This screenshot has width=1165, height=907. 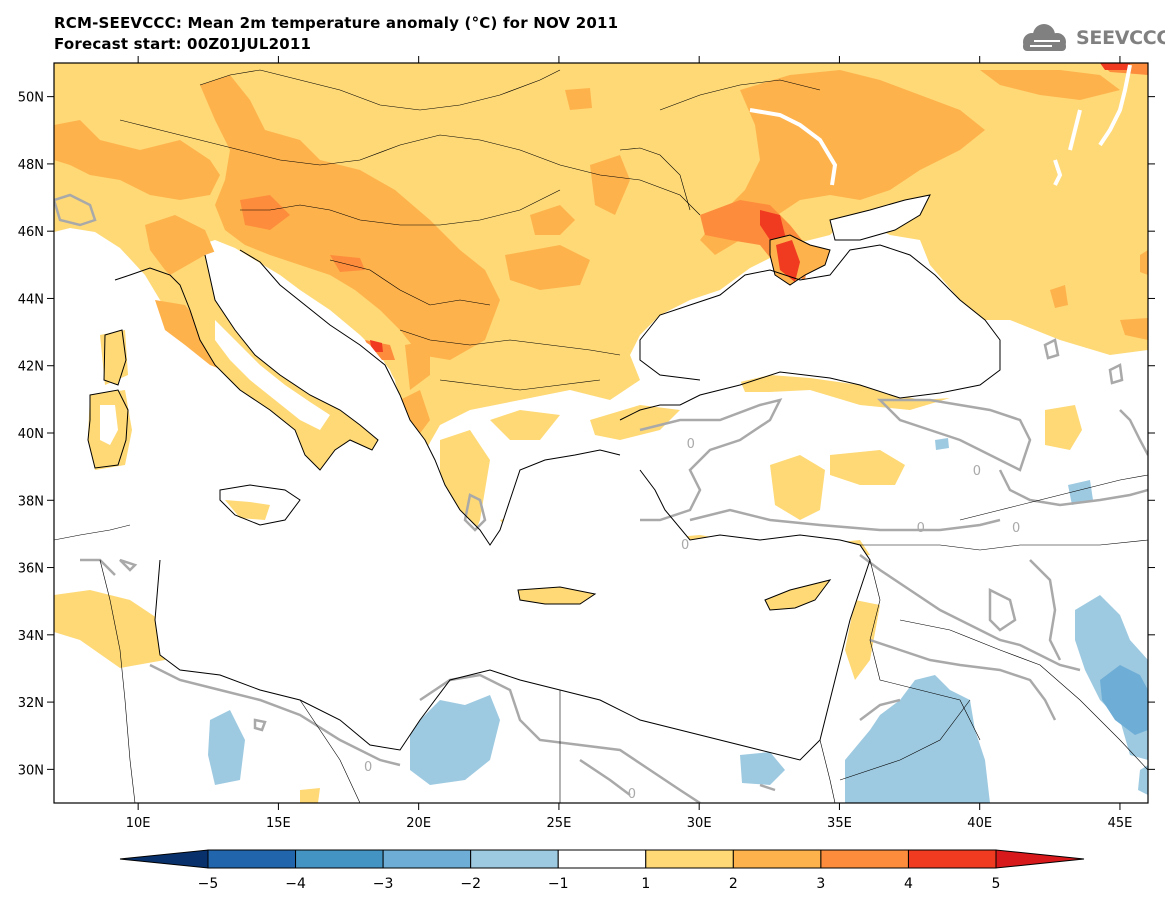 What do you see at coordinates (1120, 38) in the screenshot?
I see `logo-text: SEEVCCC` at bounding box center [1120, 38].